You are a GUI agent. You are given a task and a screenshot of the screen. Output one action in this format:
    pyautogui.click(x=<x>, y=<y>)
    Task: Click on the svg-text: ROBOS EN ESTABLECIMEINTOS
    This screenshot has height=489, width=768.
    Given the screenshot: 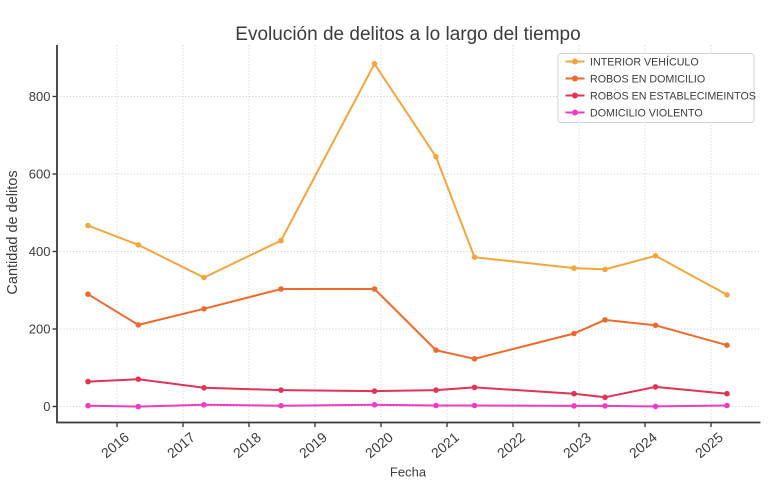 What is the action you would take?
    pyautogui.click(x=673, y=97)
    